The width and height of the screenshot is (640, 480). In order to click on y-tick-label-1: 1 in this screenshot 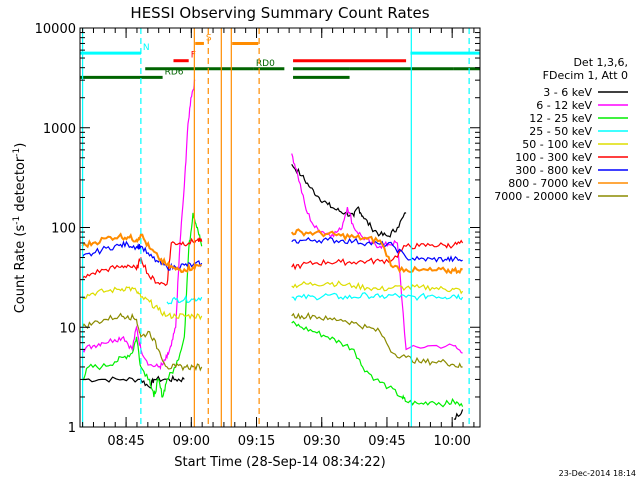, I will do `click(72, 428)`.